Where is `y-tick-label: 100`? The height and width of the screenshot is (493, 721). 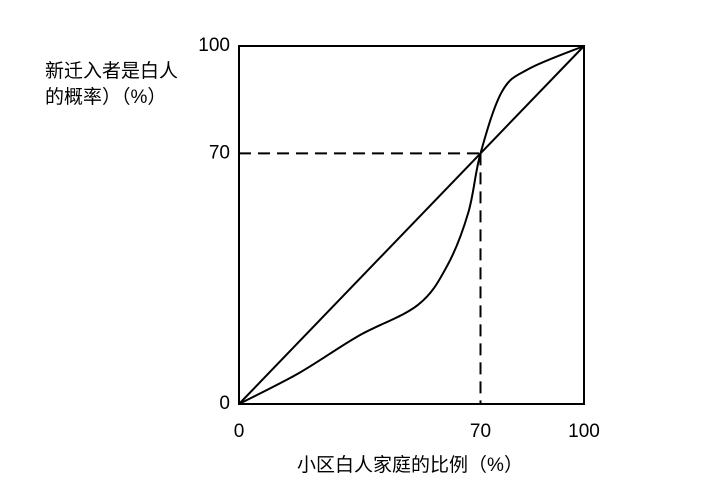
y-tick-label: 100 is located at coordinates (214, 45).